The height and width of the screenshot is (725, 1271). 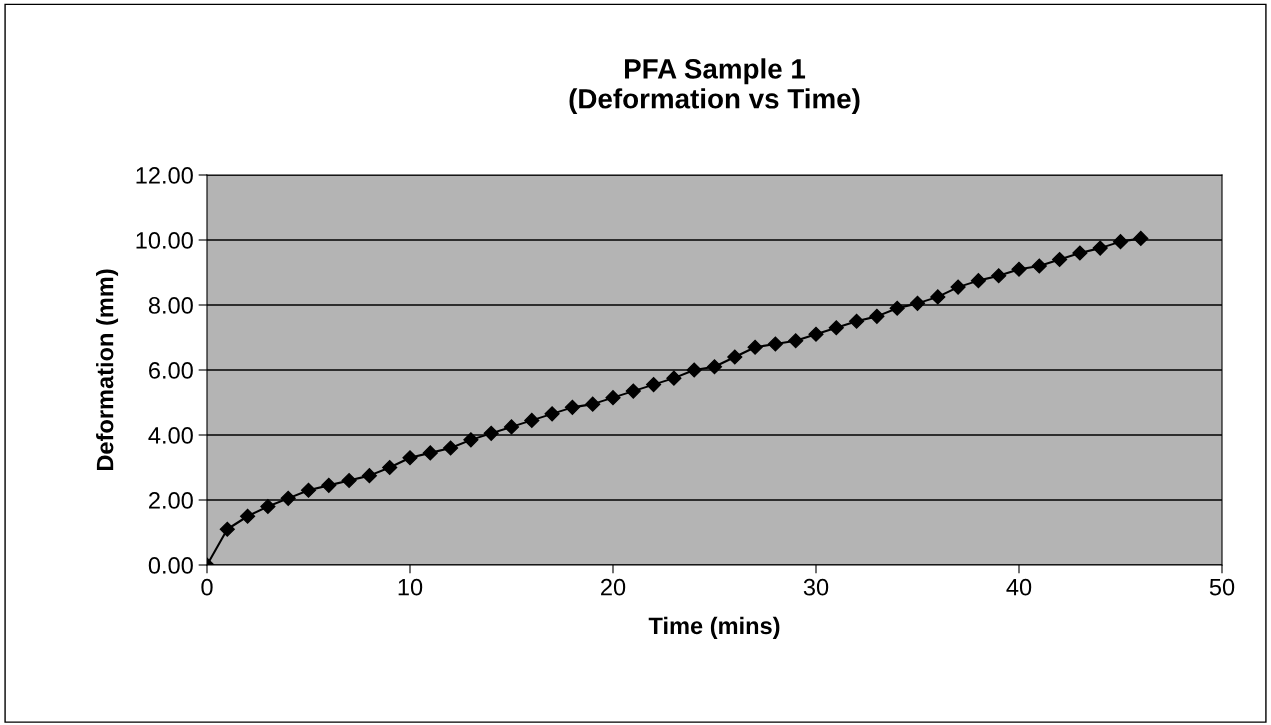 I want to click on y-tick-label: 4.00, so click(x=170, y=435).